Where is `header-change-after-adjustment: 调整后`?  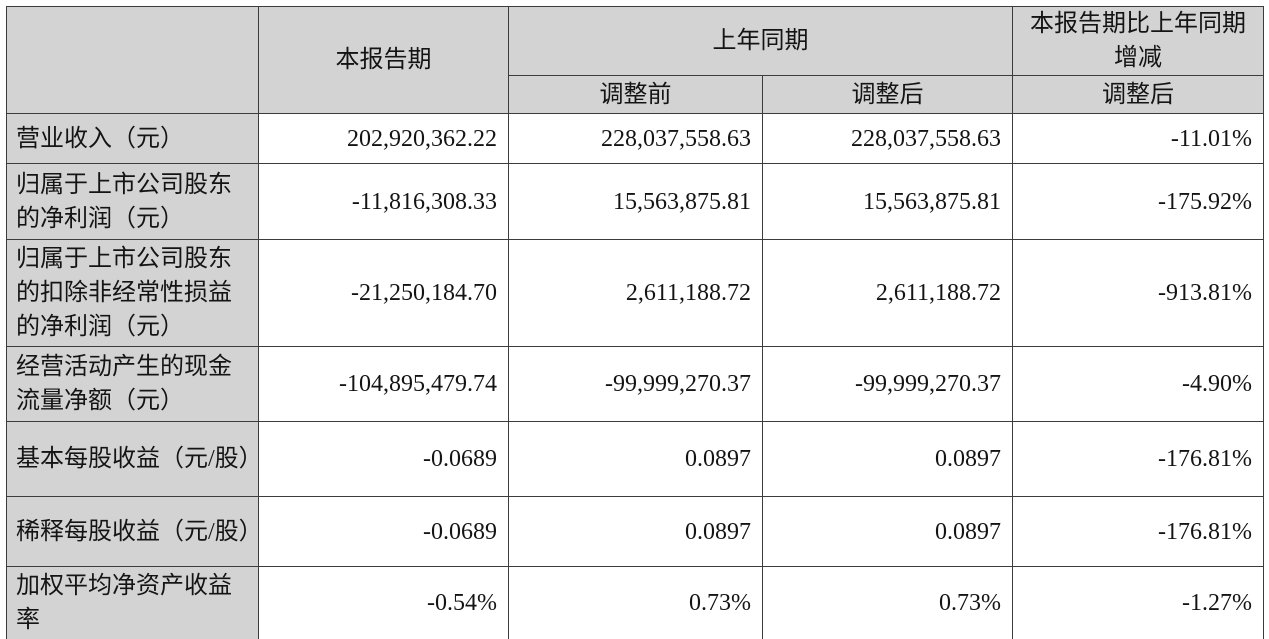 header-change-after-adjustment: 调整后 is located at coordinates (1138, 94).